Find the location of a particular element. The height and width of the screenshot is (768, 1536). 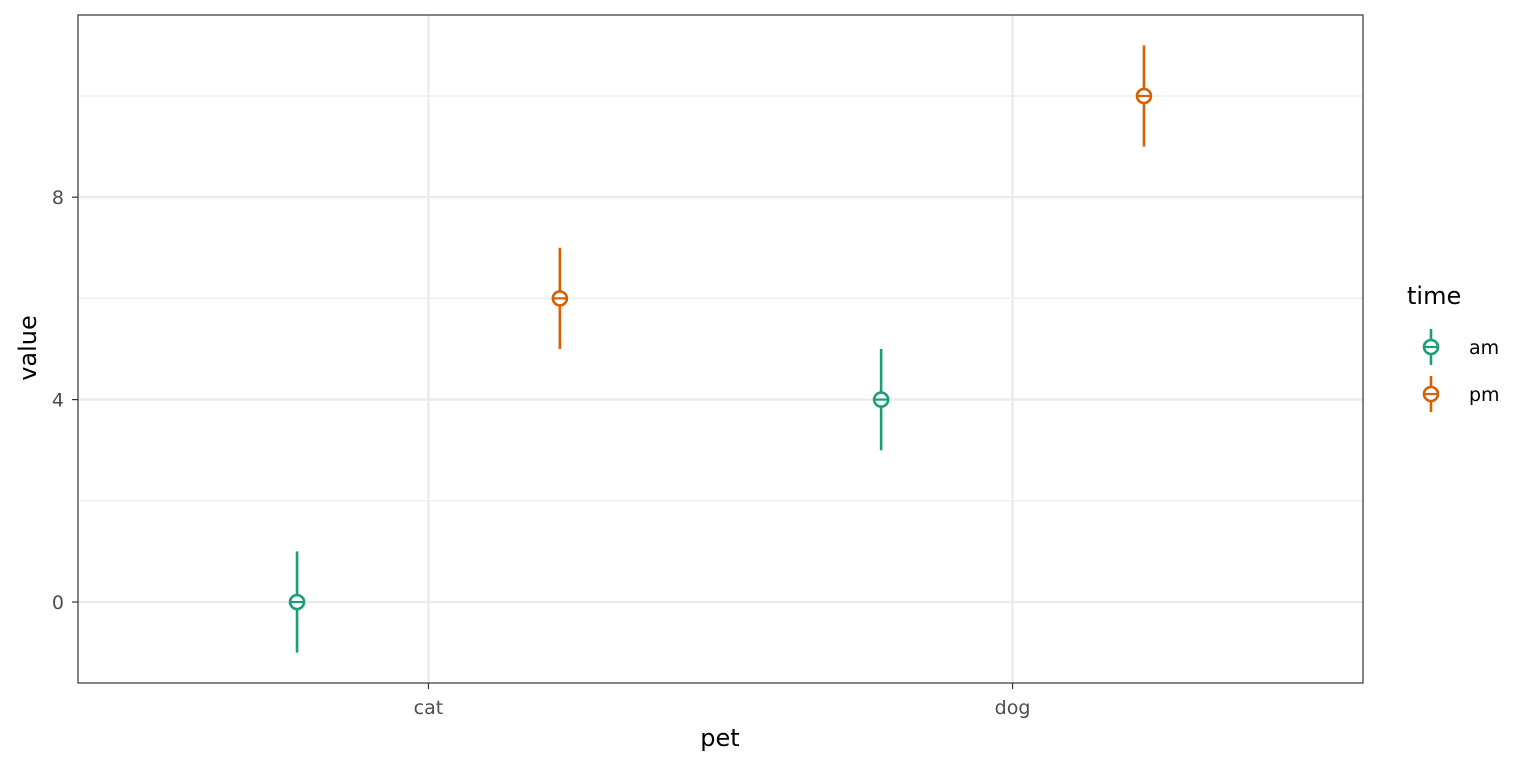

y-axis: 0 4 8 is located at coordinates (65, 400).